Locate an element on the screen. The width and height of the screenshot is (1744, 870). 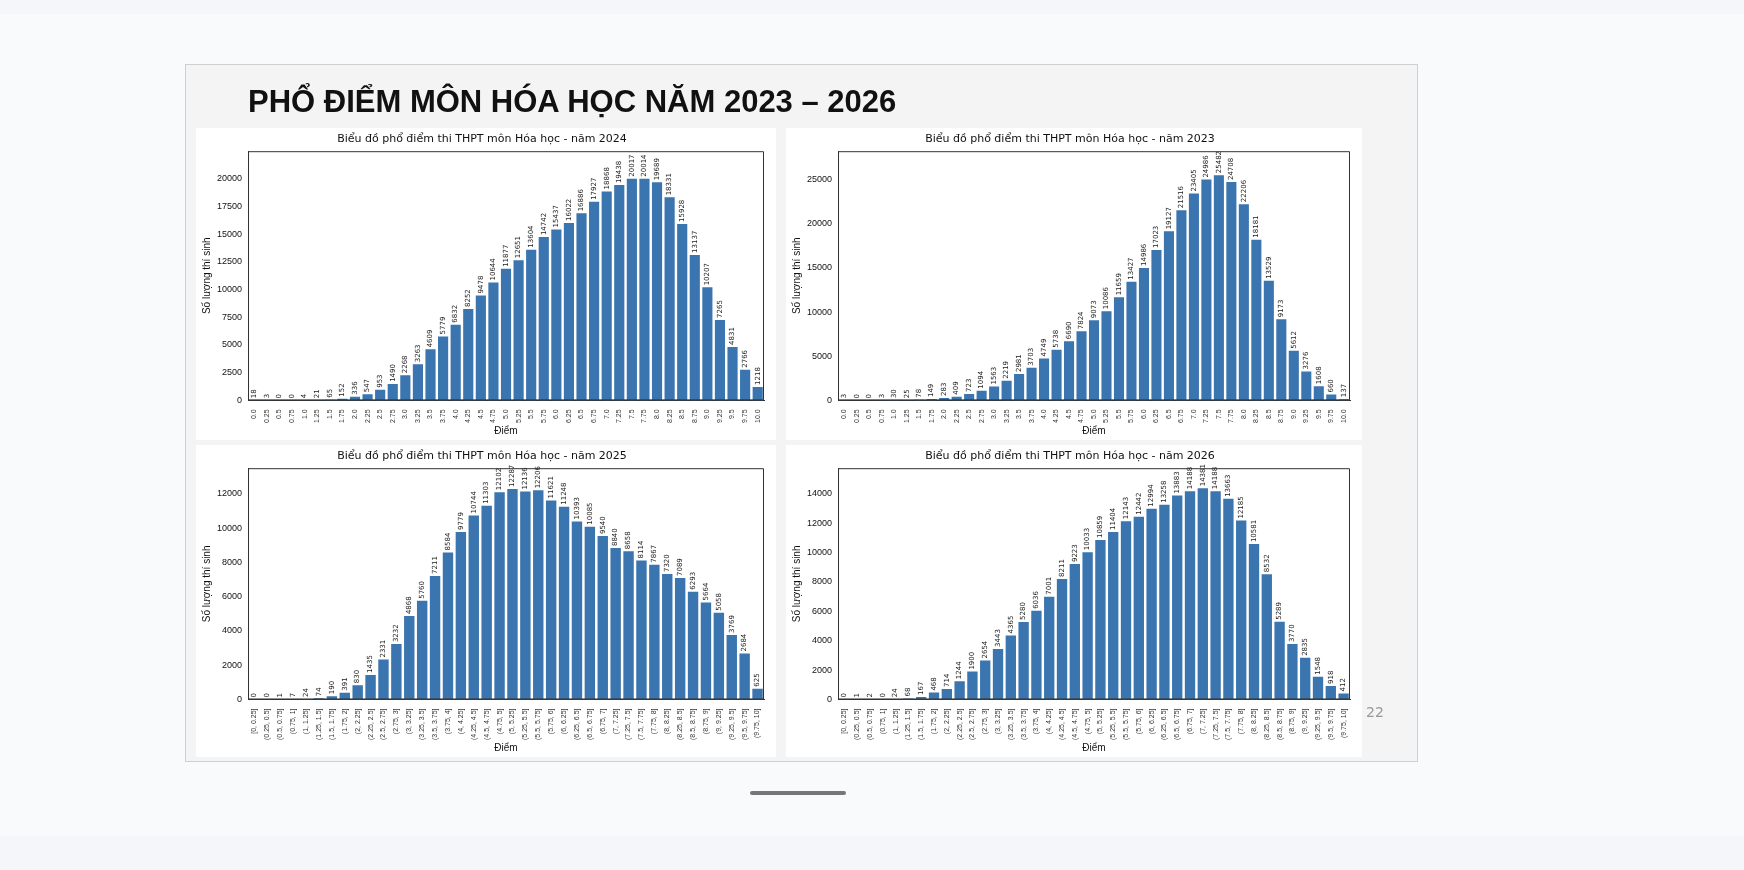
y-tick-label: 14000 is located at coordinates (820, 493).